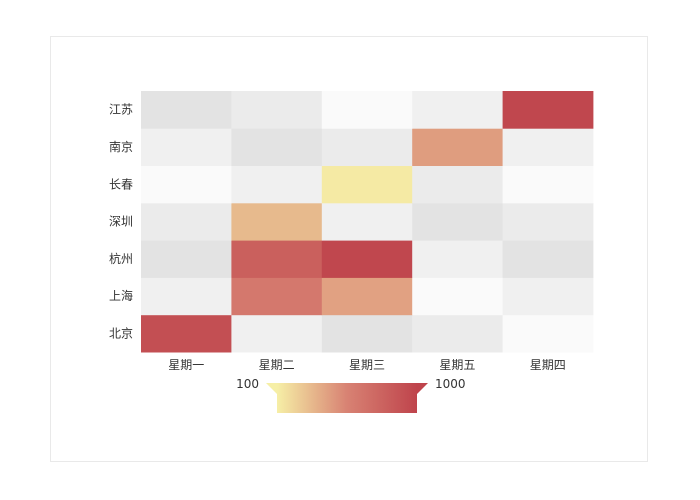 The width and height of the screenshot is (700, 500). Describe the element at coordinates (277, 365) in the screenshot. I see `x-axis-tick-label: 星期二` at that location.